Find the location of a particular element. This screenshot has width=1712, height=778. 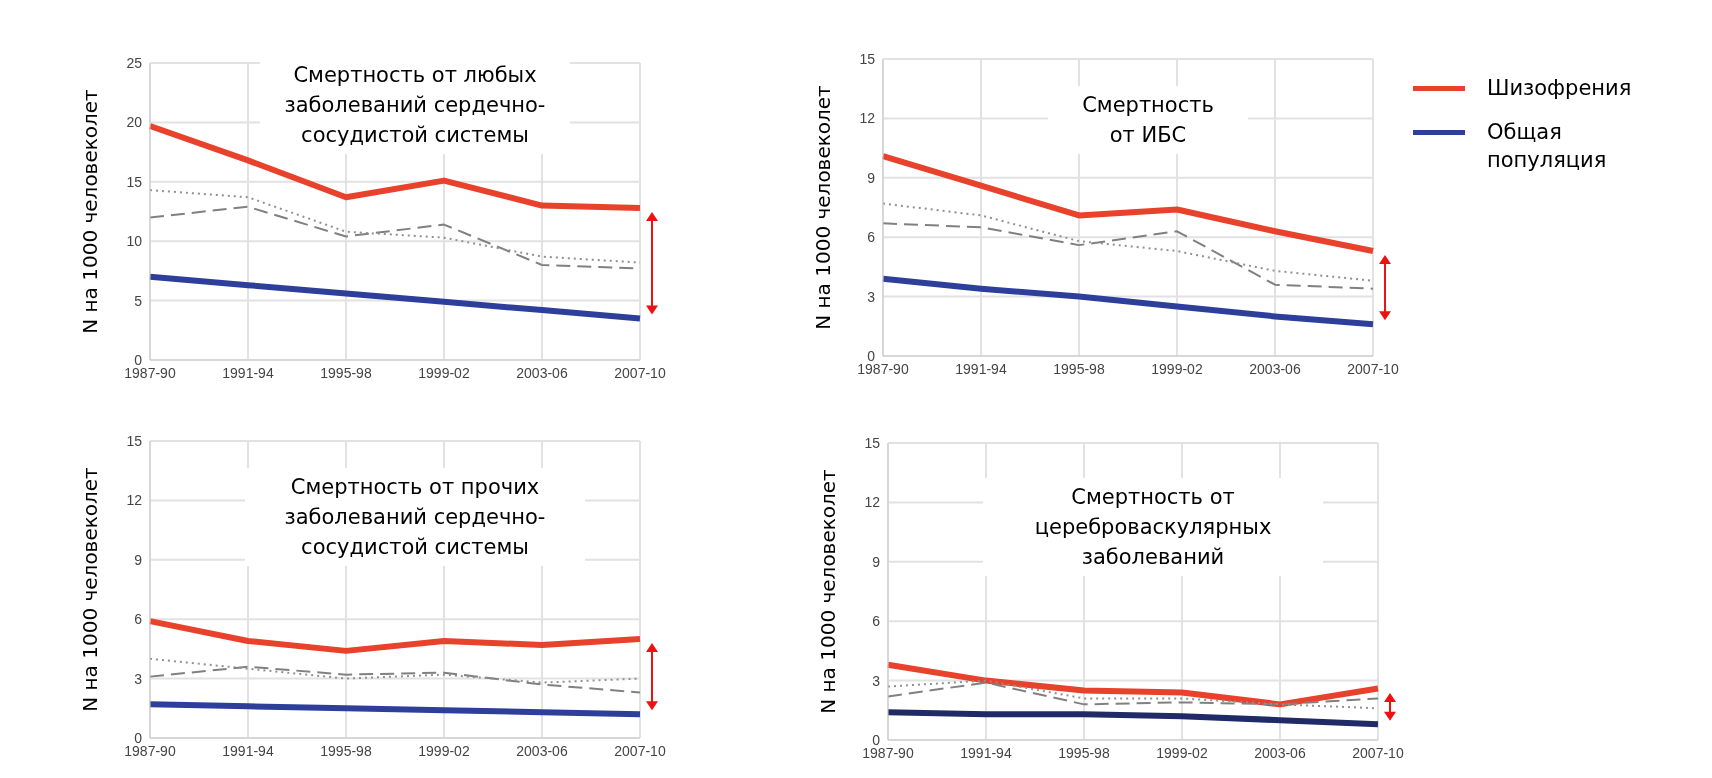

legend-label: Общая популяция is located at coordinates (1547, 146).